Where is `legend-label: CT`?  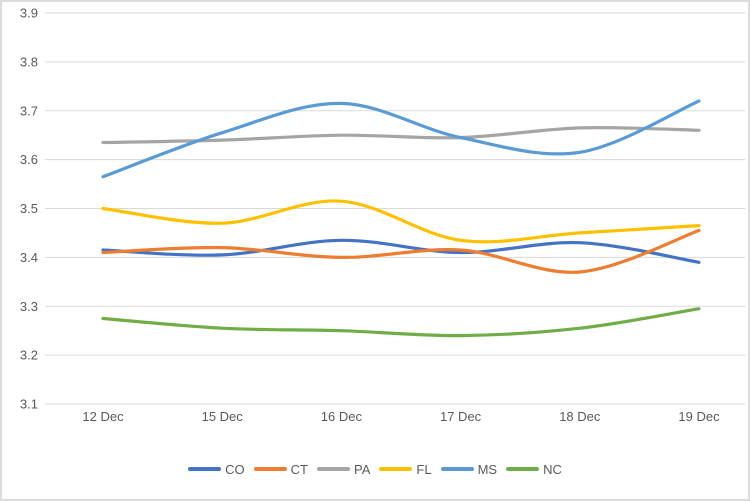
legend-label: CT is located at coordinates (299, 469).